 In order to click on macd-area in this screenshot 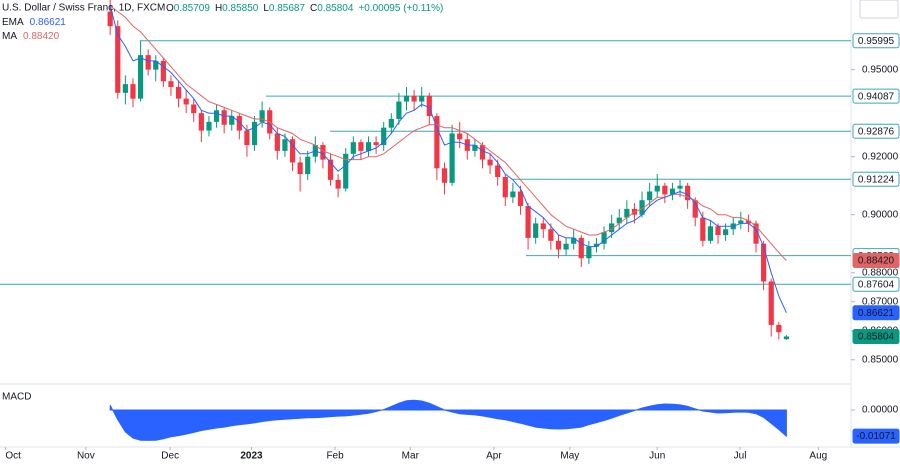, I will do `click(448, 420)`.